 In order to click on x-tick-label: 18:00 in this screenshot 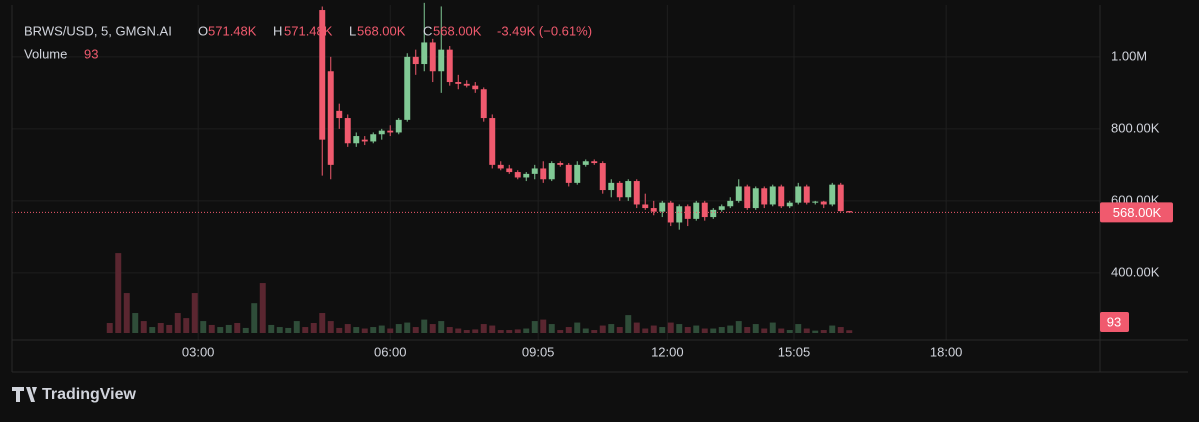, I will do `click(946, 351)`.